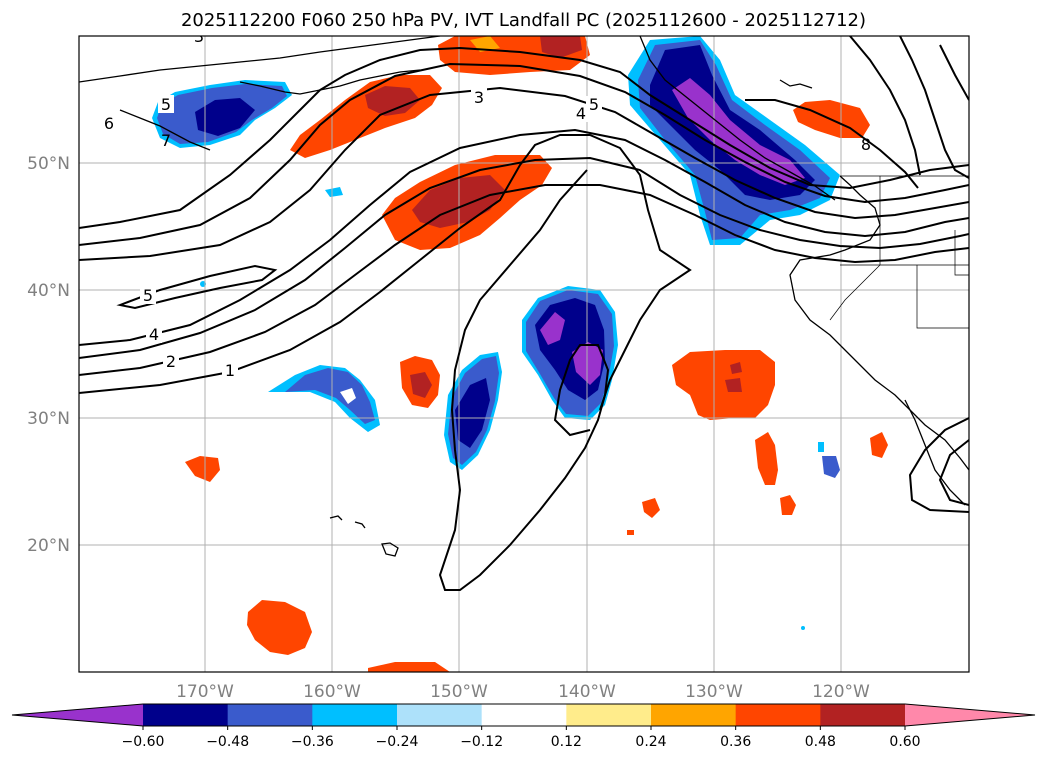  I want to click on lat-label: 40°N, so click(48, 291).